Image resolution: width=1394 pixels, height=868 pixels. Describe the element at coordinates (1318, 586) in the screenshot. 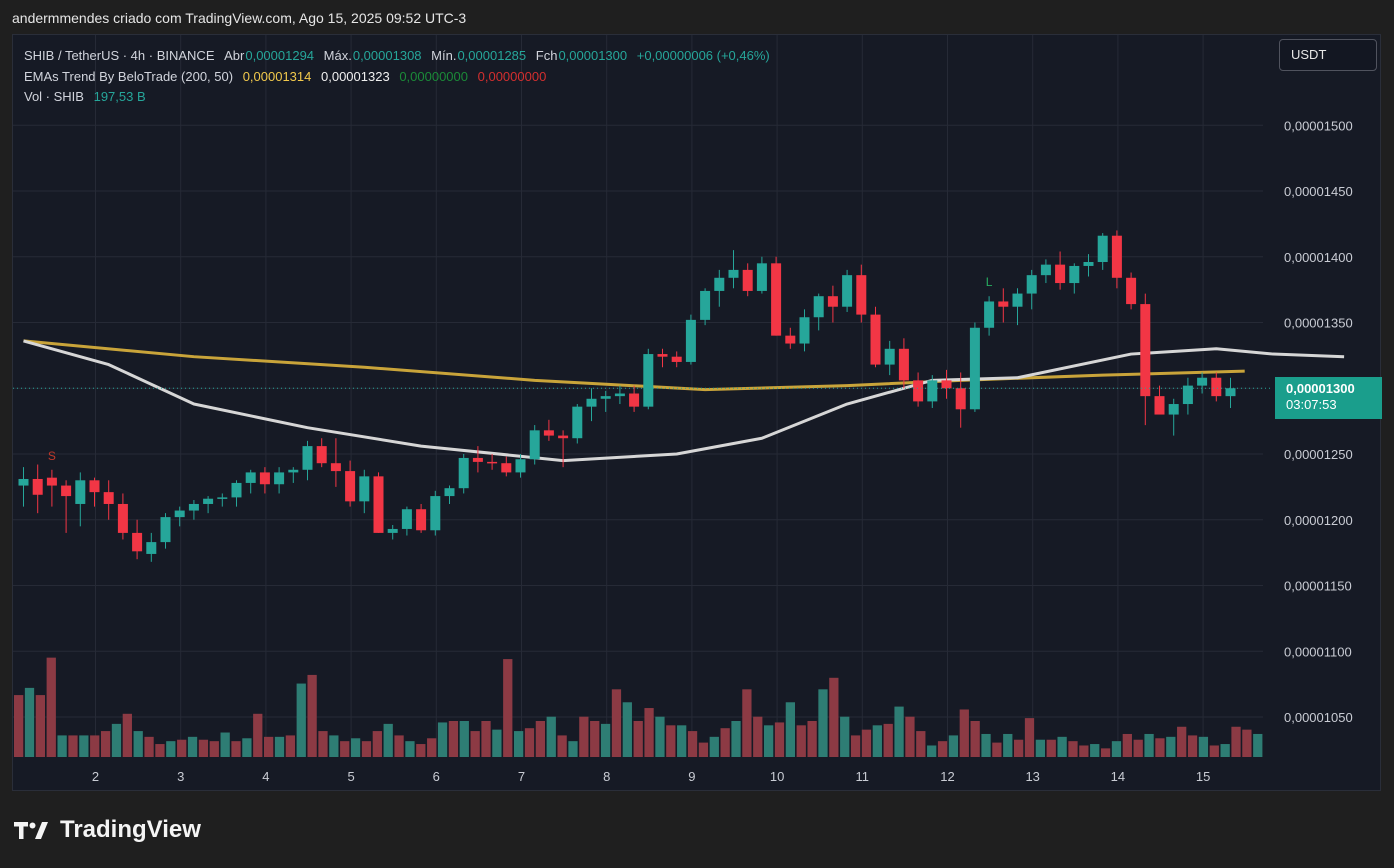

I see `y-tick-label: 0,00001150` at that location.